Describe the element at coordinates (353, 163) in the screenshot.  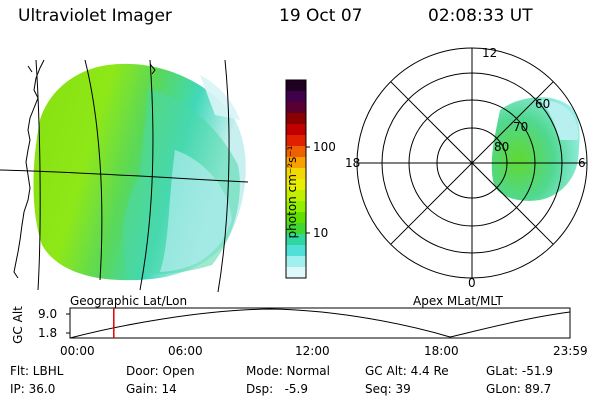
I see `mlt-label-18: 18` at that location.